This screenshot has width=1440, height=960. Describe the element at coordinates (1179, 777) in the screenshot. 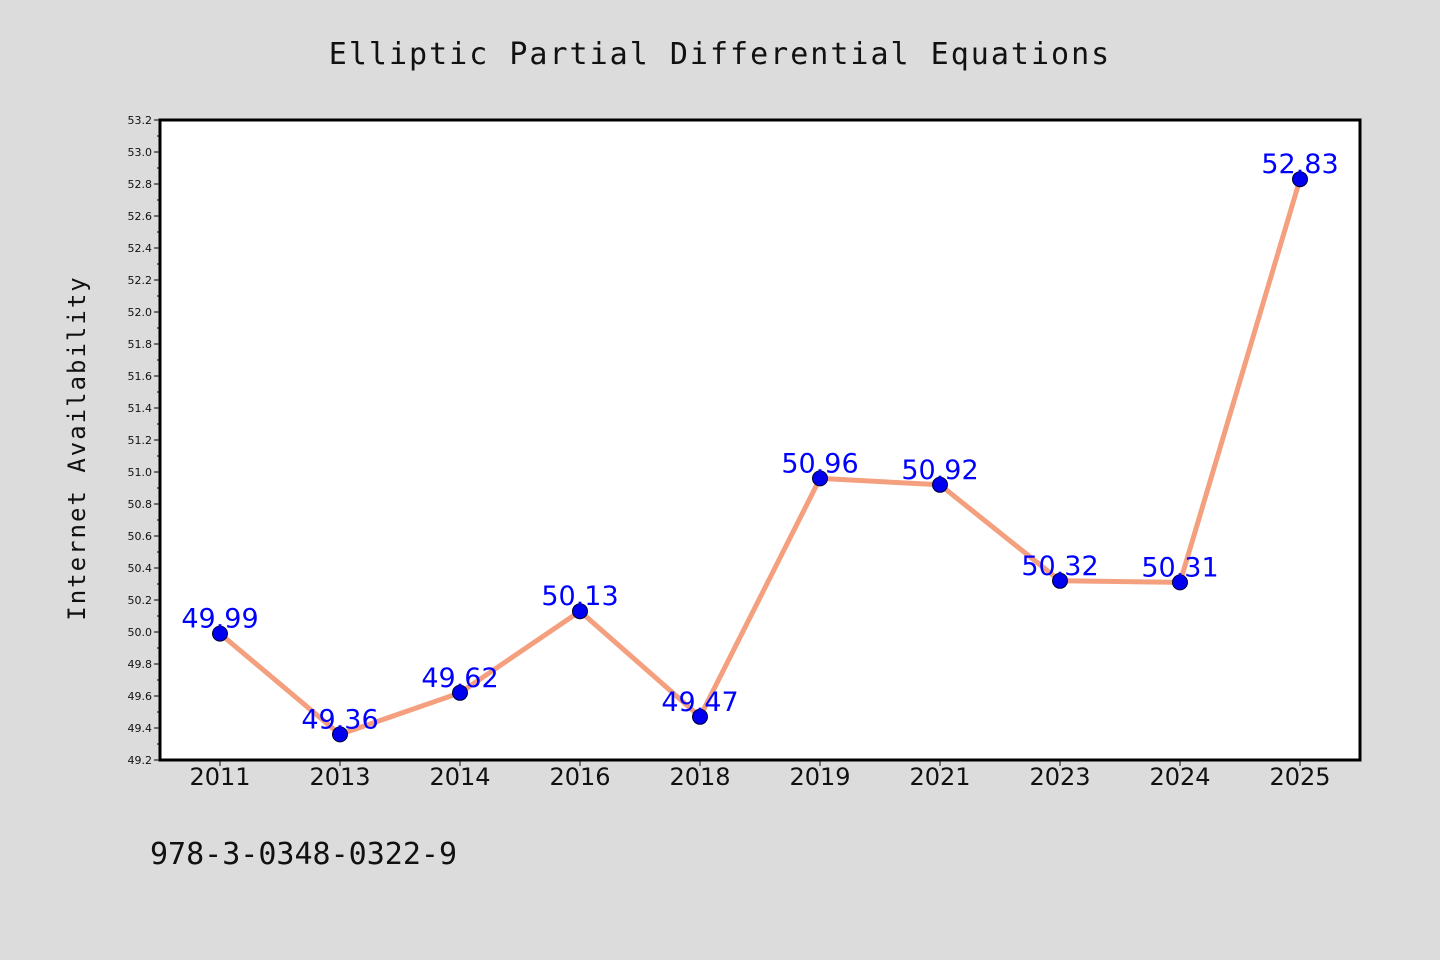

I see `x-tick-label: 2024` at that location.